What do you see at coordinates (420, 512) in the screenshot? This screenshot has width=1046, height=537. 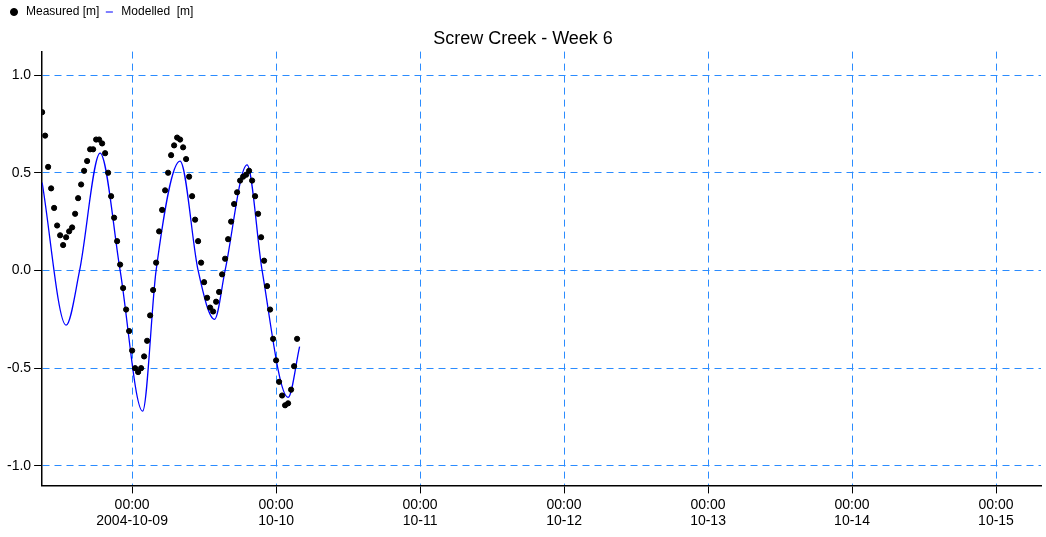 I see `x-tick-label: 00:00 10-11` at bounding box center [420, 512].